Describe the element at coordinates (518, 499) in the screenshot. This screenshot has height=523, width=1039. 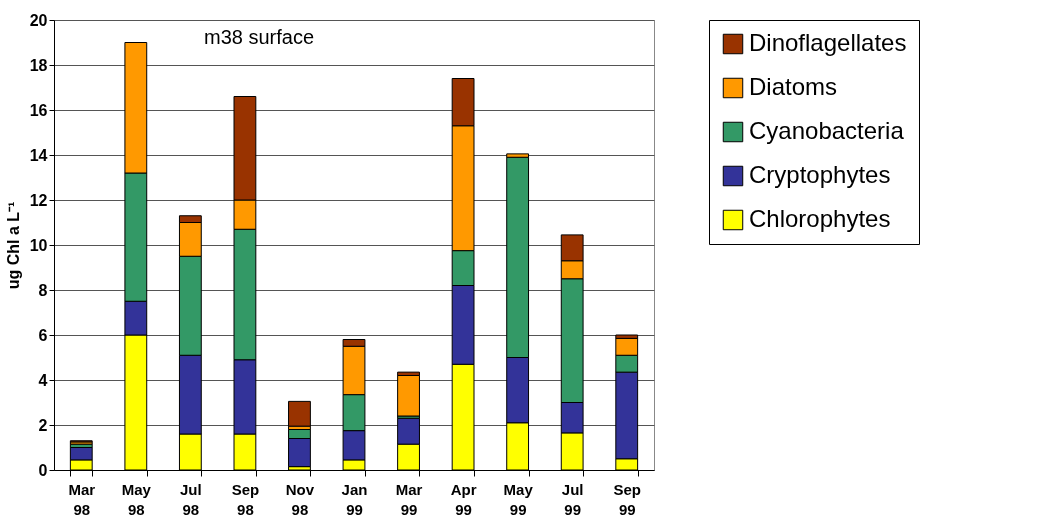
I see `x-tick-label: May 99` at that location.